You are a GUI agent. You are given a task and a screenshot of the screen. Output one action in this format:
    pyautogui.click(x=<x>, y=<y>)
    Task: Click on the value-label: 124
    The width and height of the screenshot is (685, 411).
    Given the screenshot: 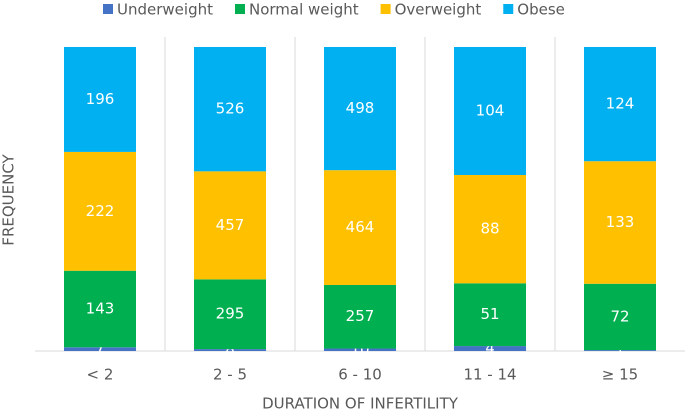 What is the action you would take?
    pyautogui.click(x=620, y=104)
    